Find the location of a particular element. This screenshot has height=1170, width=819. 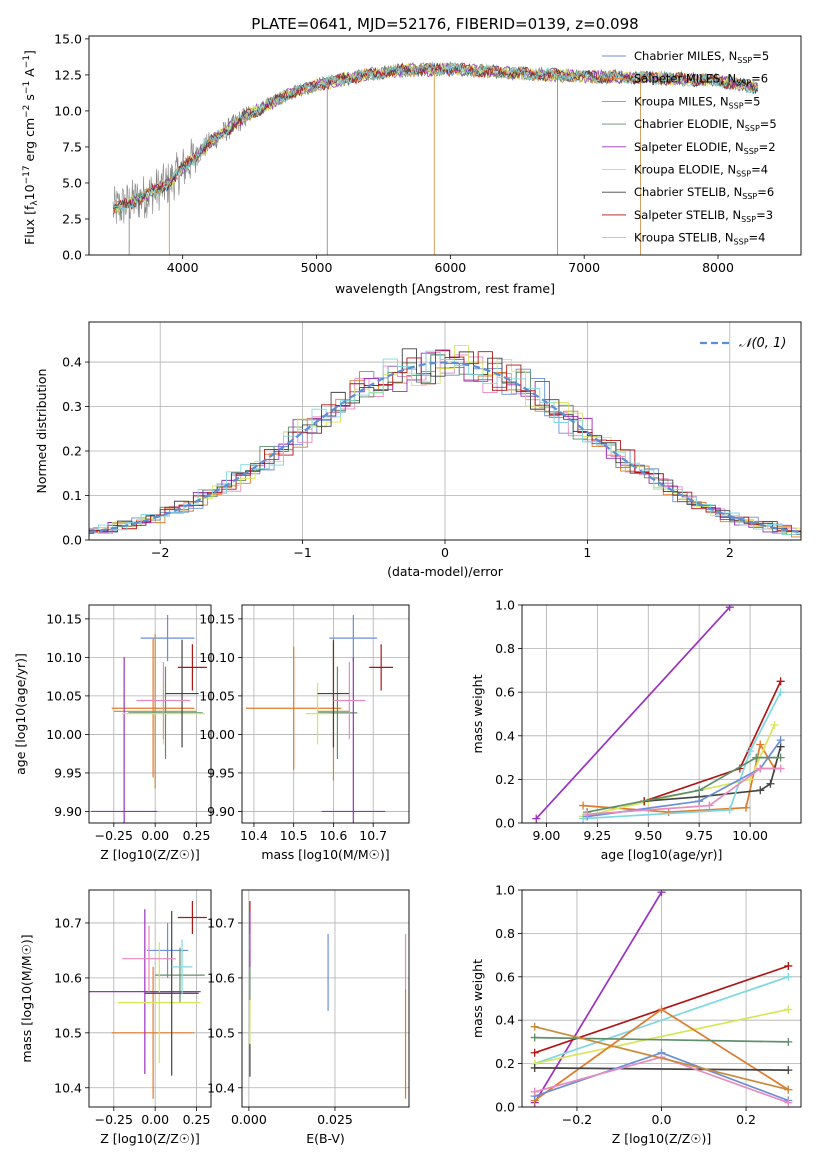

x-tick-label: 0.025 is located at coordinates (335, 1119).